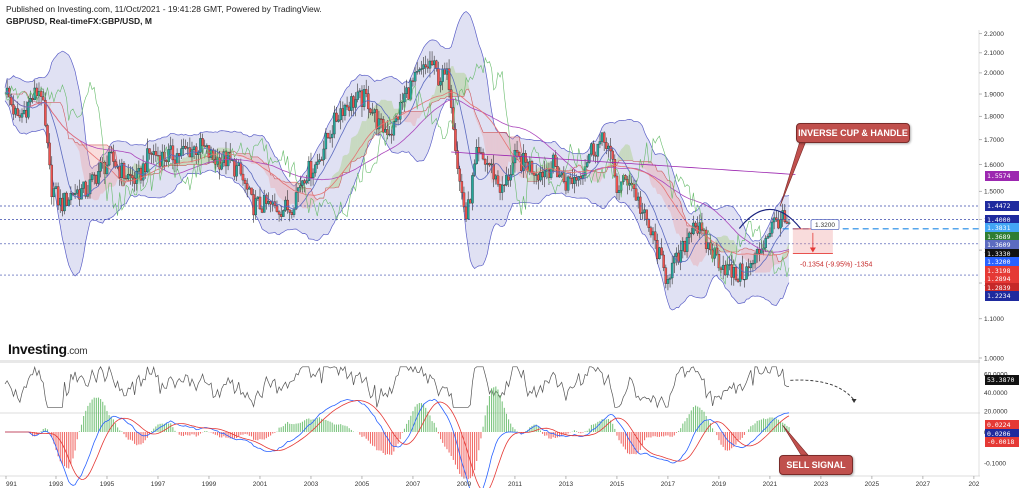 Image resolution: width=1024 pixels, height=488 pixels. Describe the element at coordinates (48, 349) in the screenshot. I see `investing-logo: Investing.com` at that location.